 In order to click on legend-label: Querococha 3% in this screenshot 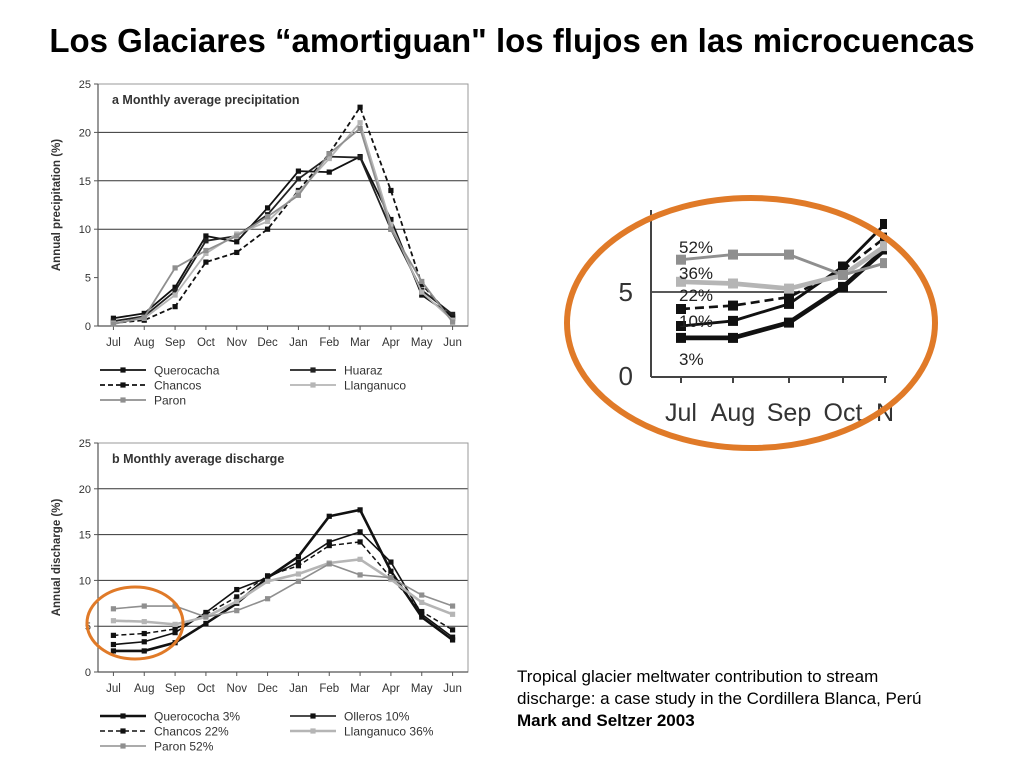, I will do `click(197, 717)`.